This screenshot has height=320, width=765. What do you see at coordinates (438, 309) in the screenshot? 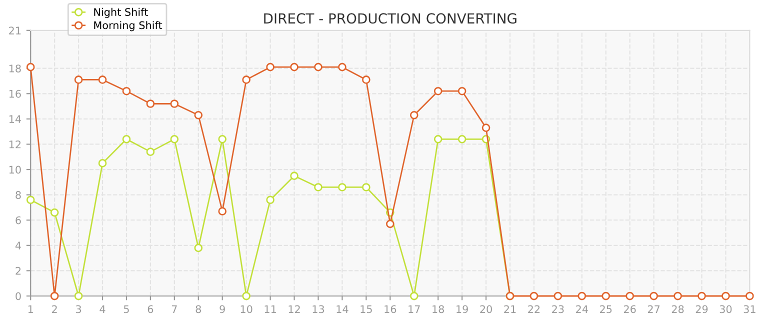
I see `x-tick-label: 18` at bounding box center [438, 309].